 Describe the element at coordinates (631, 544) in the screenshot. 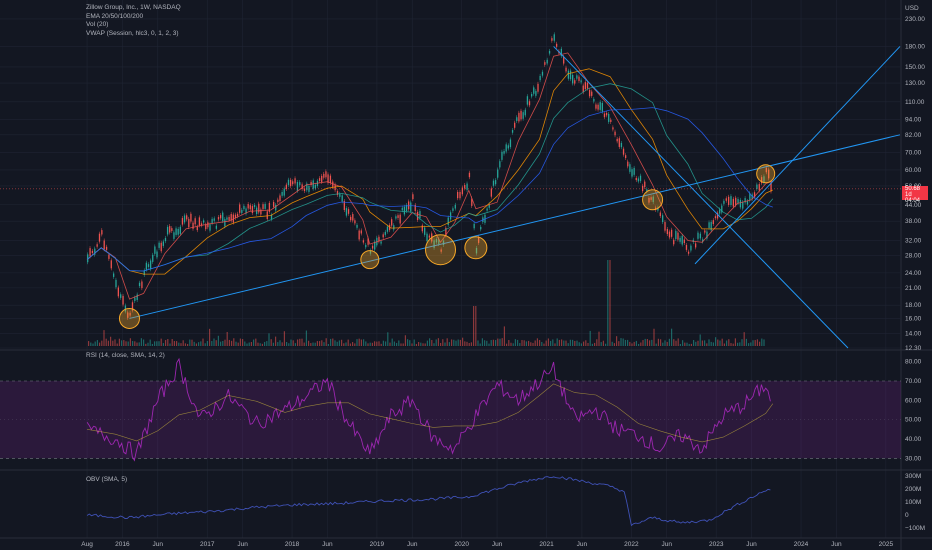

I see `time-tick-label: 2022` at that location.